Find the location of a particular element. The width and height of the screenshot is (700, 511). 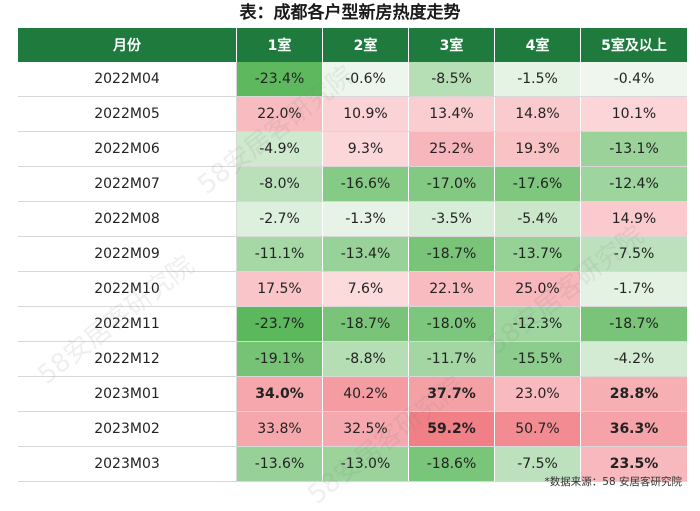

table-row: 2023M02 33.8% 32.5% 59.2% 50.7% 36.3% is located at coordinates (352, 429).